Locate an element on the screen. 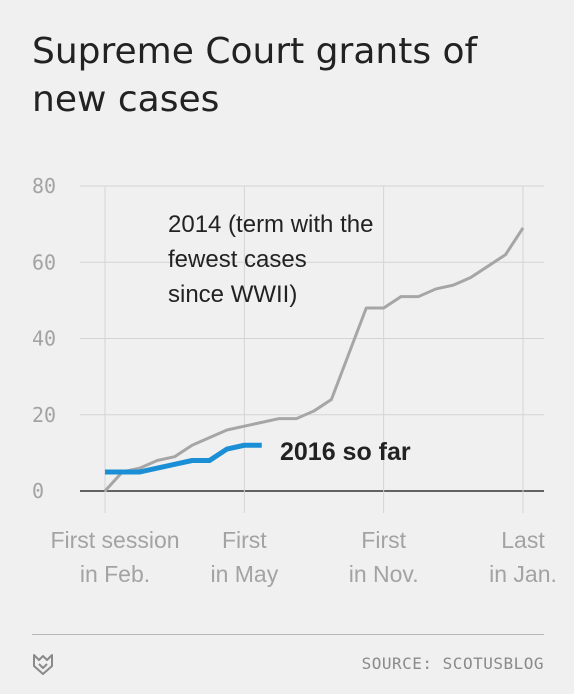 This screenshot has width=574, height=694. y-tick-label: 80 is located at coordinates (44, 186).